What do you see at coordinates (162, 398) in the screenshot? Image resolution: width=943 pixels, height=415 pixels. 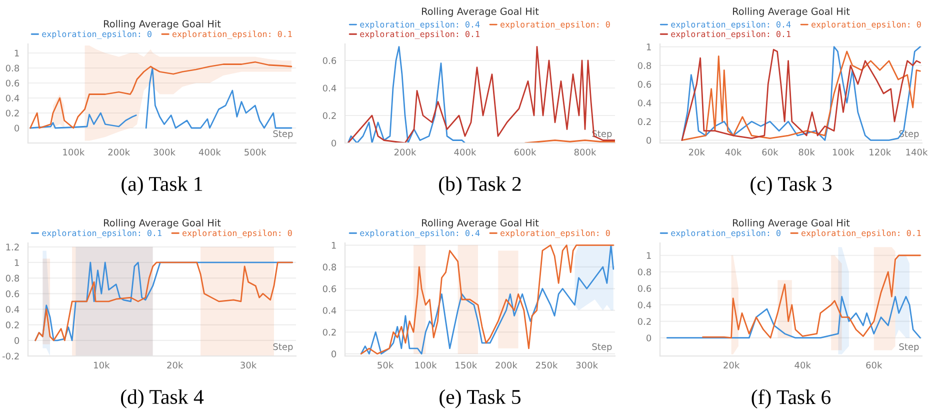 I see `text: (d) Task 4` at bounding box center [162, 398].